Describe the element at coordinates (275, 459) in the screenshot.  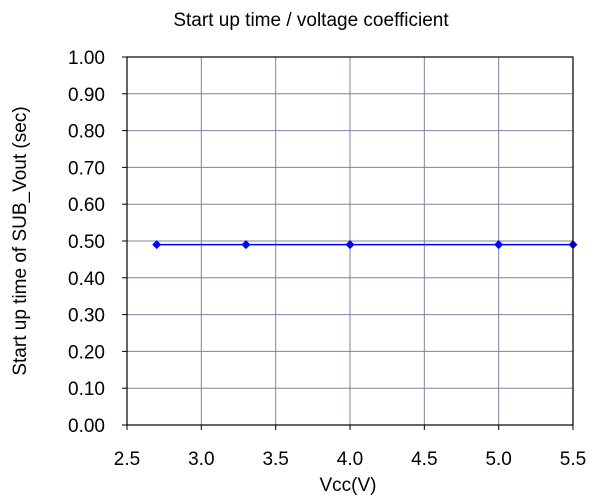
I see `x-tick-label: 3.5` at that location.